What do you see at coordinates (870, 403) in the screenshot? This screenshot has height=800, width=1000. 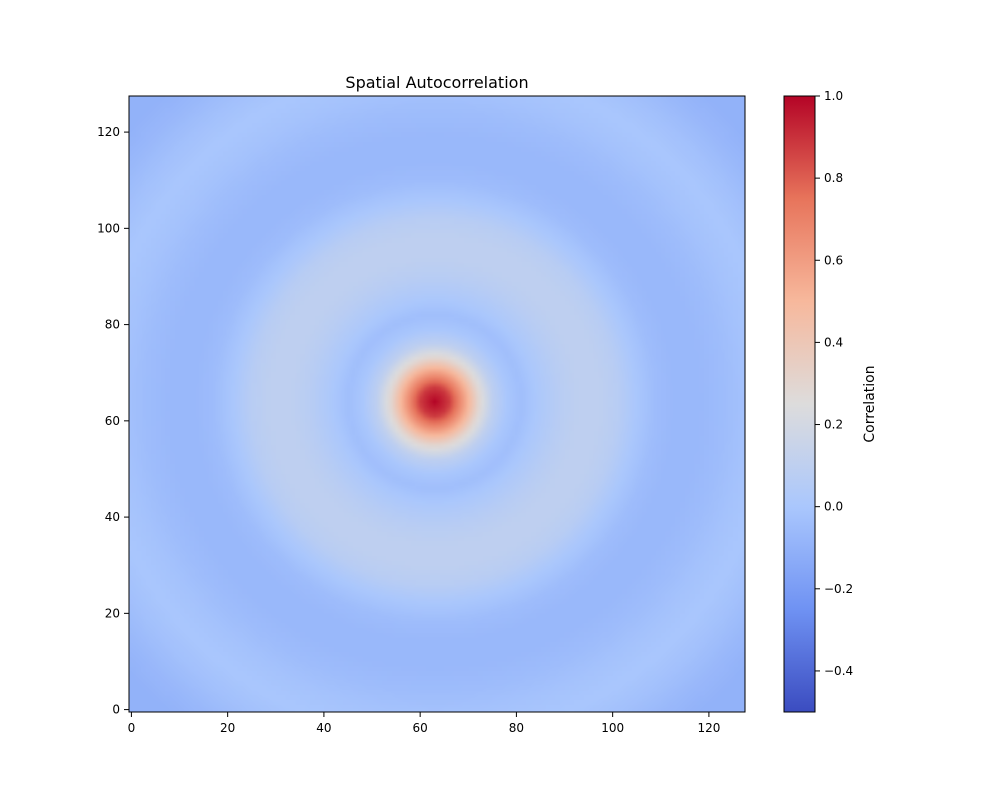 I see `colorbar-label: Correlation` at bounding box center [870, 403].